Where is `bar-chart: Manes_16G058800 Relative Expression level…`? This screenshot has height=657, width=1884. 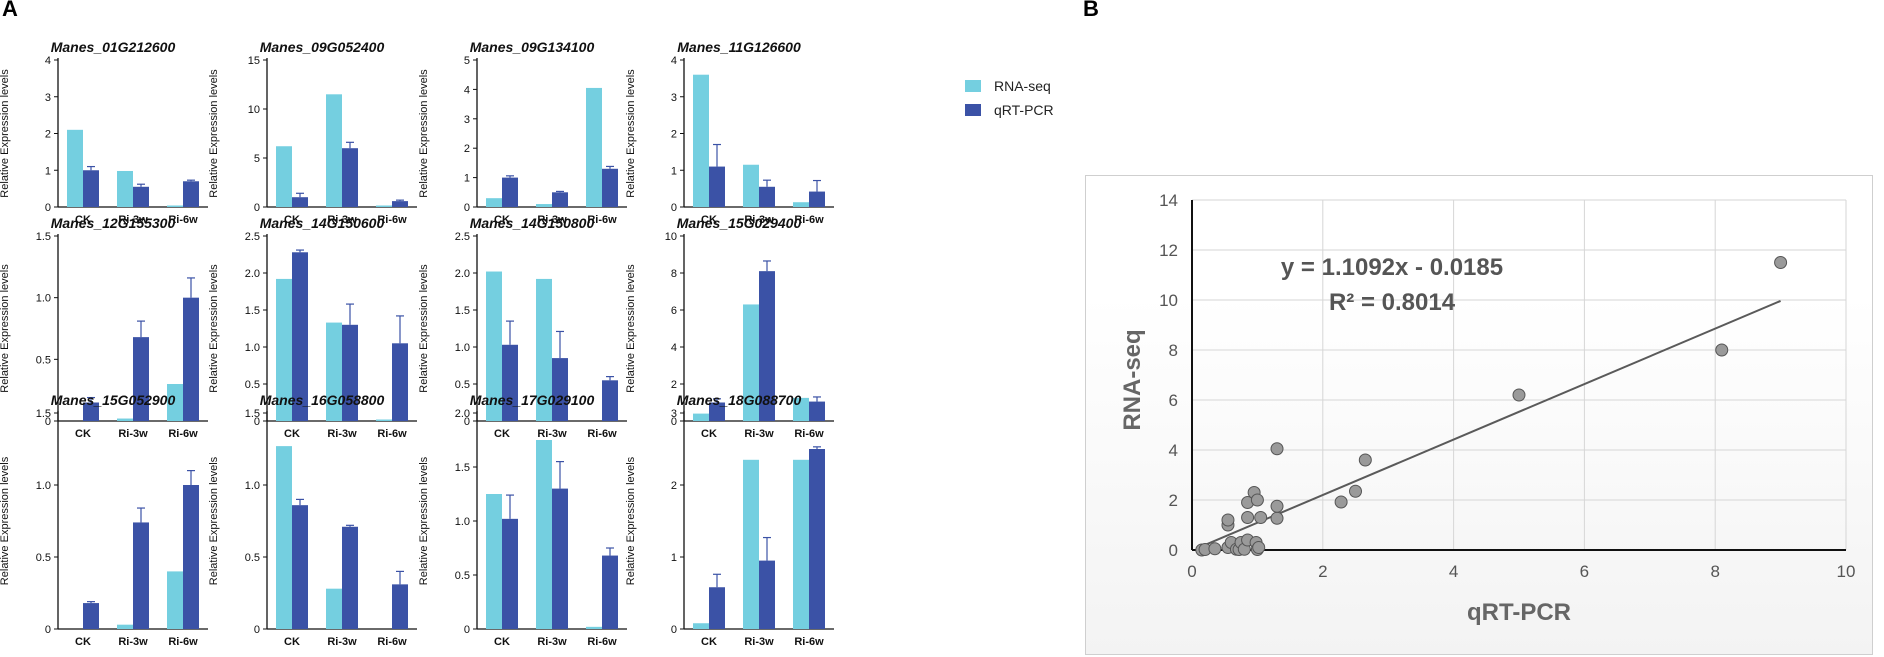
bar-chart: Manes_16G058800 Relative Expression level… is located at coordinates (312, 520).